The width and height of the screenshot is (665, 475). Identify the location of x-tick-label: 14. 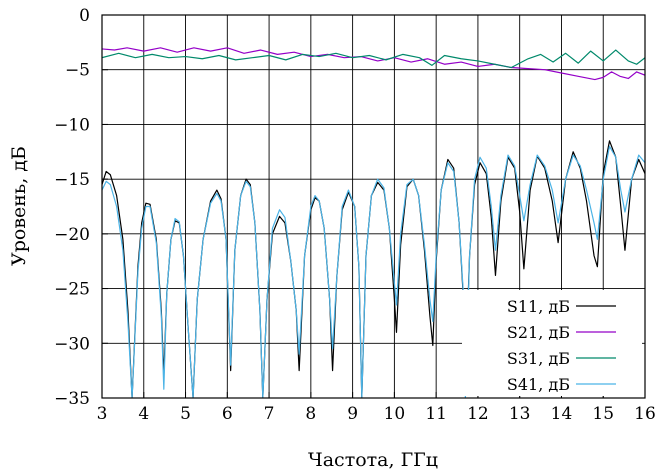
(562, 414).